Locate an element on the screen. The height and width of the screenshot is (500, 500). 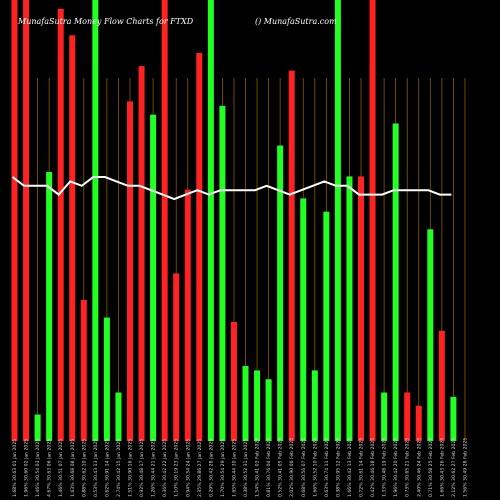
x-tick-label: 2.74% 30.42 15 Jan 2025 is located at coordinates (119, 468).